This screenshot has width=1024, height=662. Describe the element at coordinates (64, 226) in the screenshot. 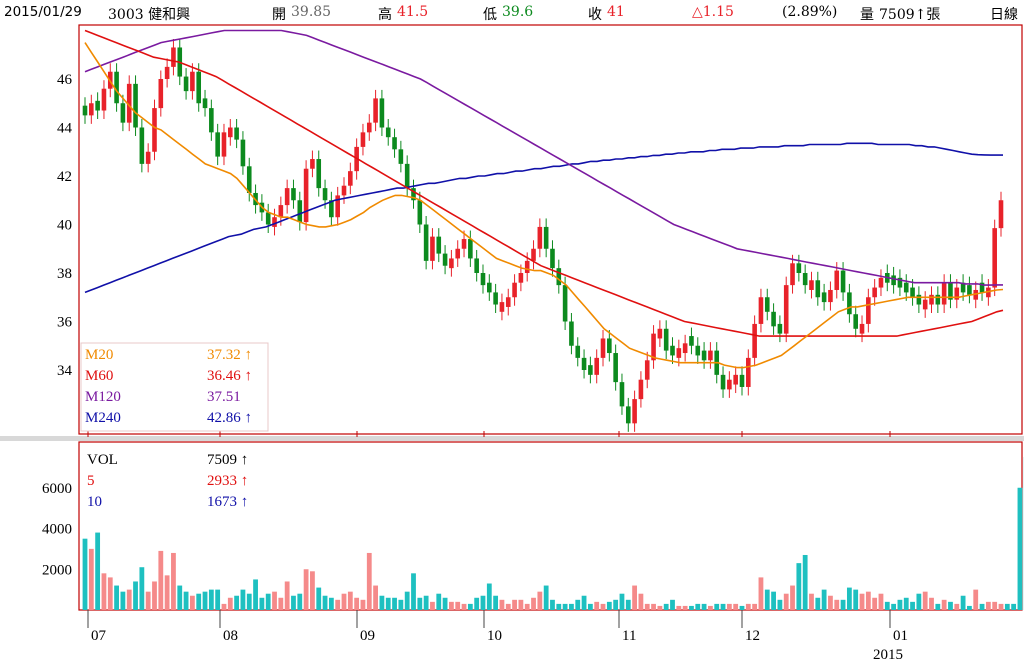

I see `price-tick-label: 40` at that location.